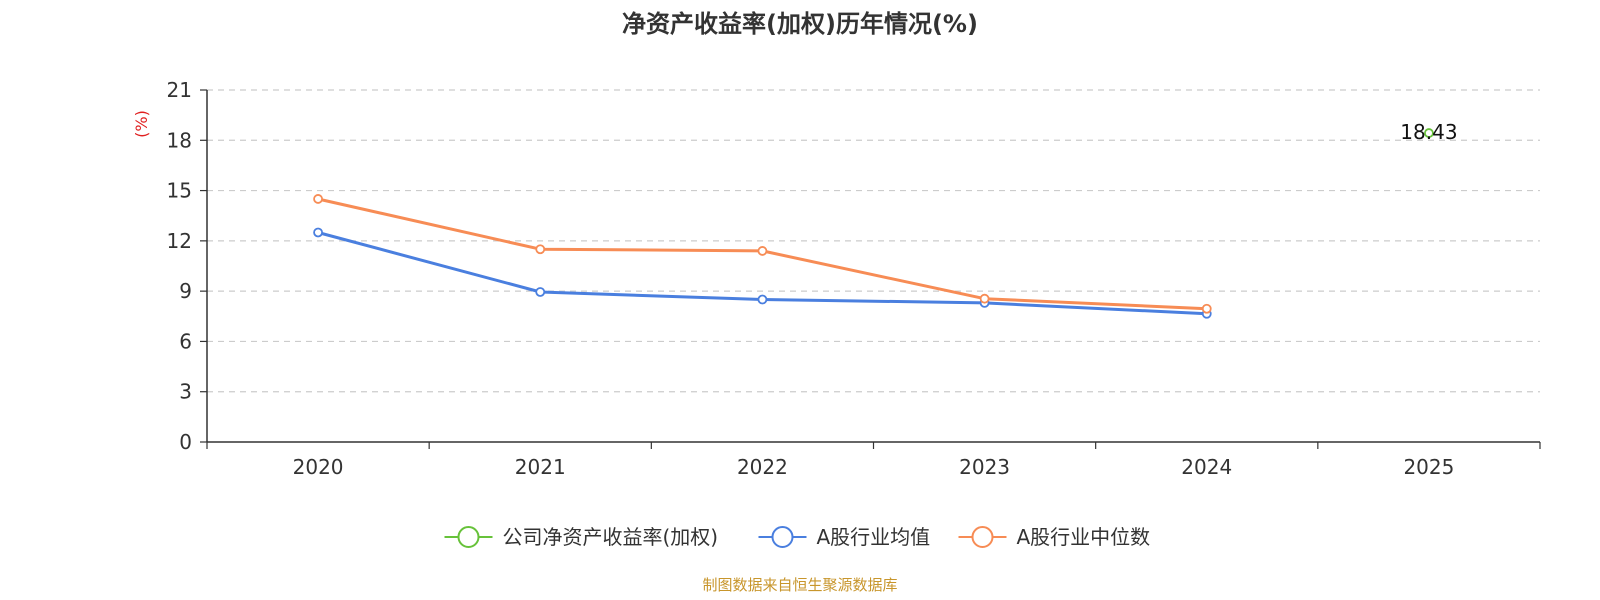  I want to click on x-tick-label: 2022, so click(762, 467).